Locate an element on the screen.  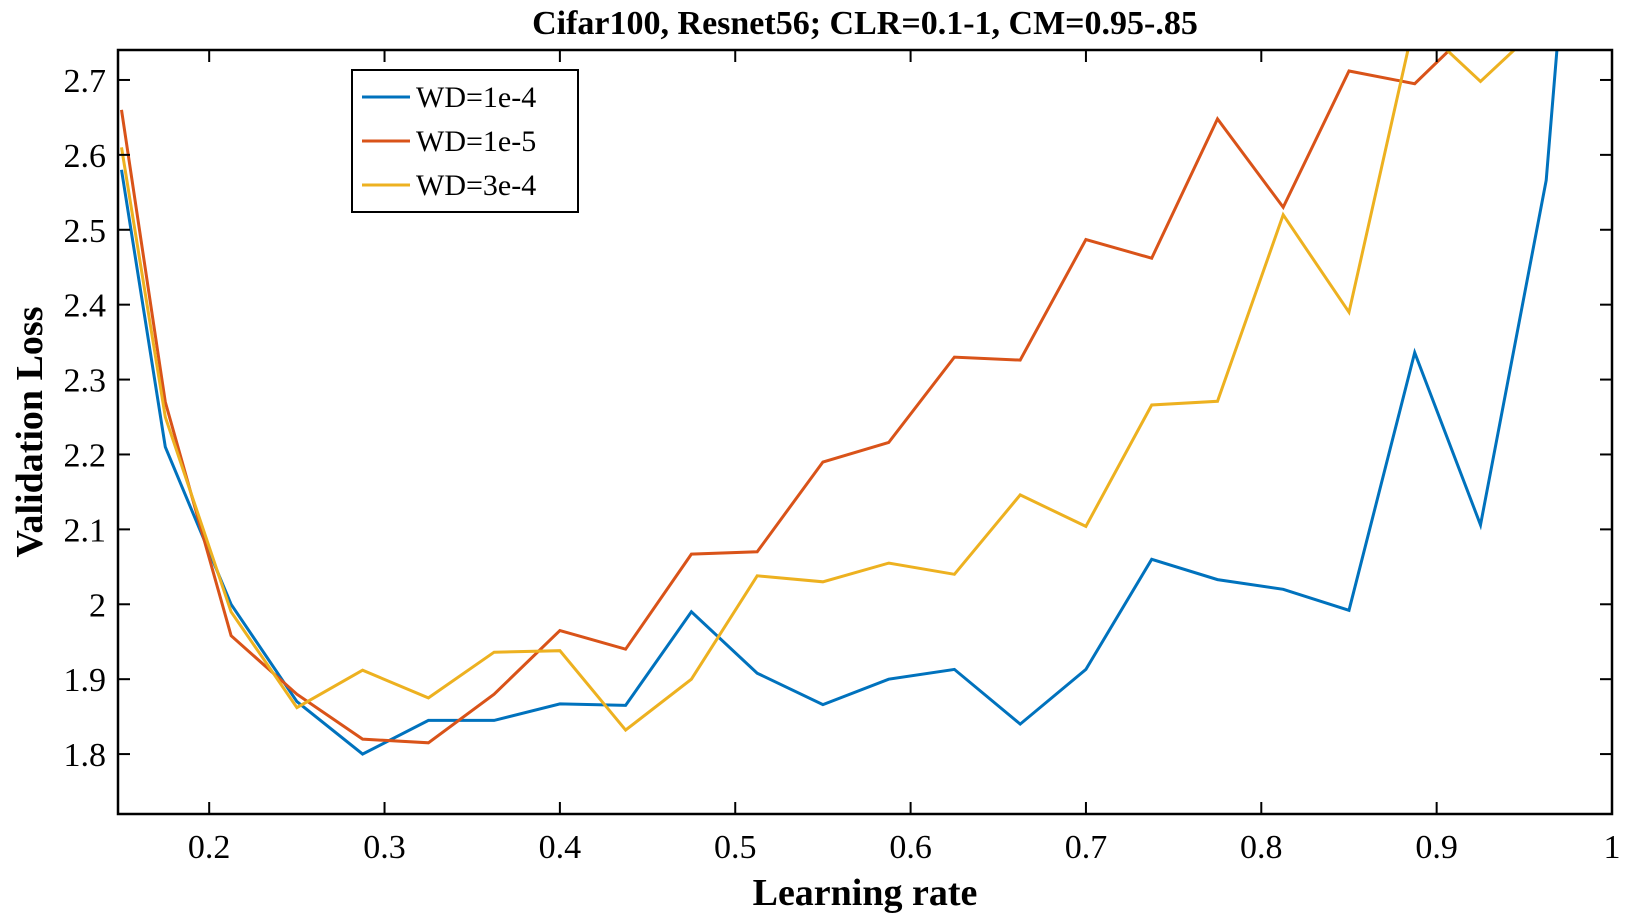
y-axis-label: Validation Loss is located at coordinates (30, 432).